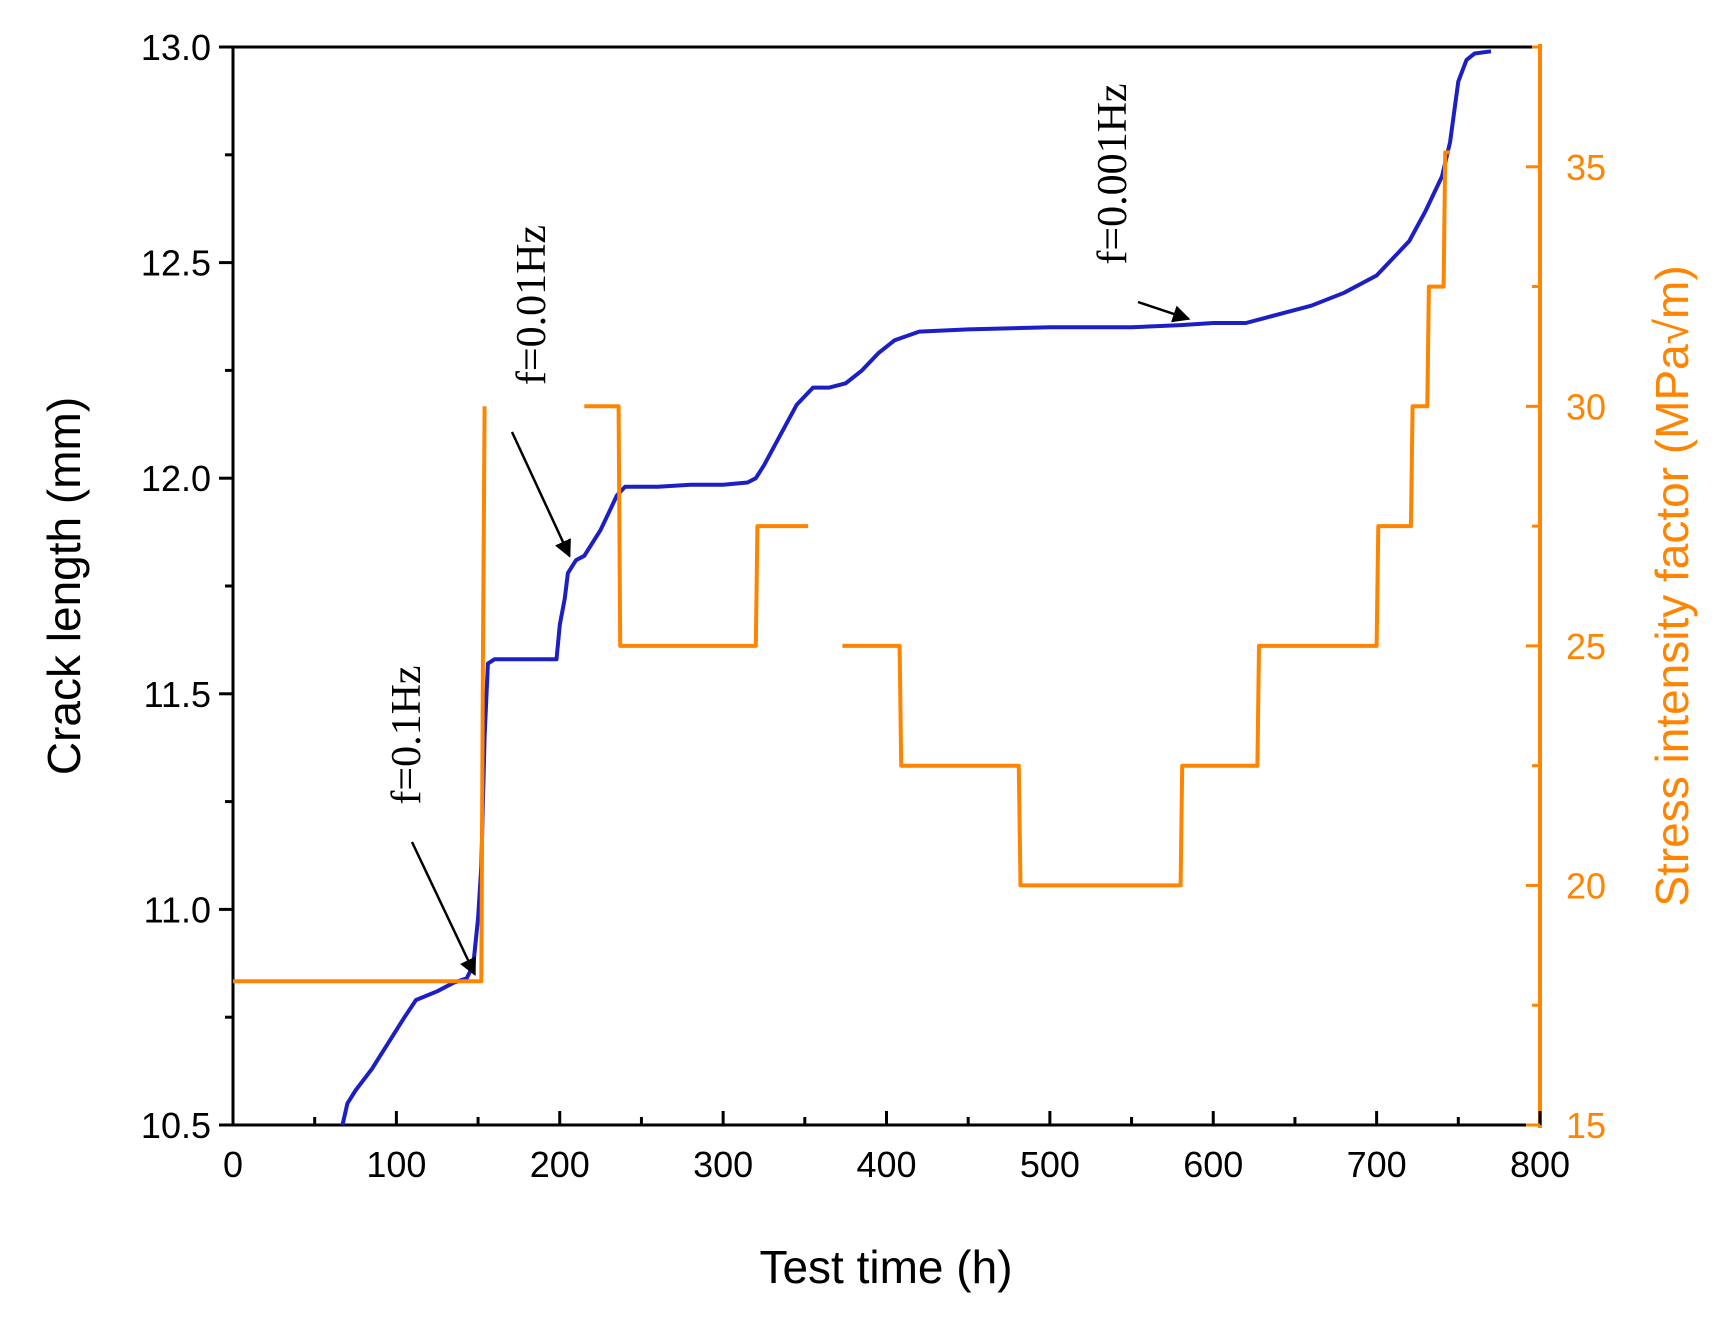  I want to click on y-axis-label: Crack length (mm), so click(64, 586).